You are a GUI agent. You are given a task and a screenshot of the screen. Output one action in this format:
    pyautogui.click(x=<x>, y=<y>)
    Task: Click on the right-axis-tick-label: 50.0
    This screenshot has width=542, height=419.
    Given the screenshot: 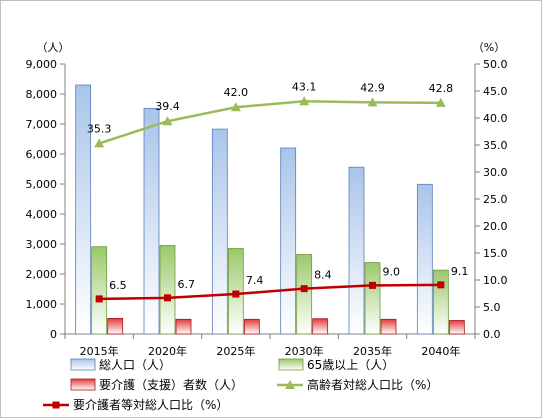 What is the action you would take?
    pyautogui.click(x=495, y=64)
    